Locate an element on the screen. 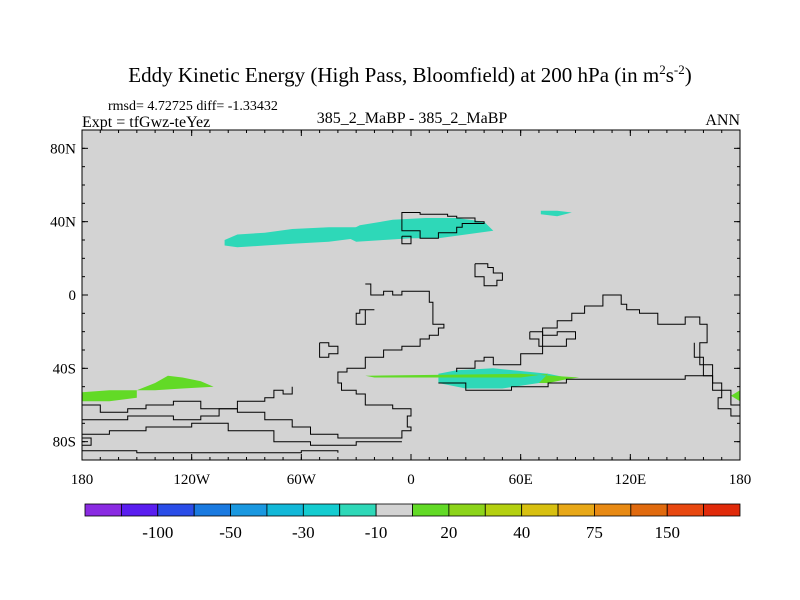 The width and height of the screenshot is (800, 600). contour-coast-shelf is located at coordinates (329, 350).